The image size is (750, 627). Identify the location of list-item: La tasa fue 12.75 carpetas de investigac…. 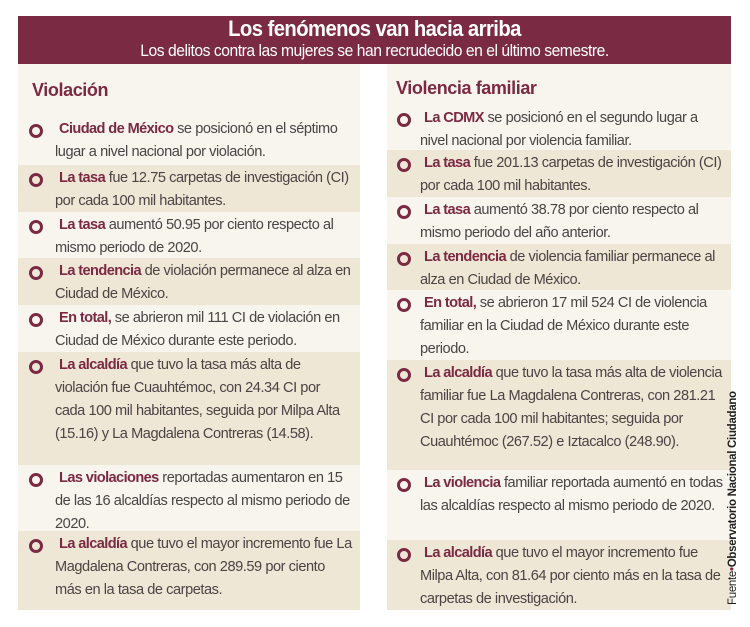
(189, 188).